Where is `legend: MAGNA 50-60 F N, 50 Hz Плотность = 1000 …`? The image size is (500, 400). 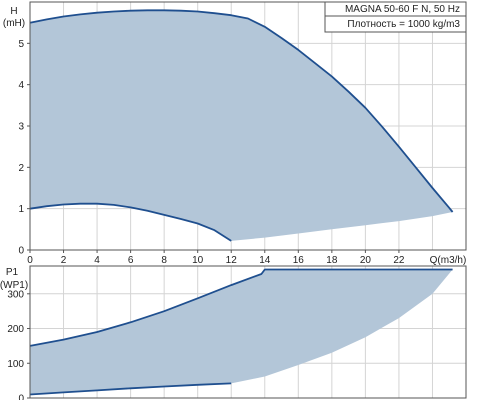
legend: MAGNA 50-60 F N, 50 Hz Плотность = 1000 … is located at coordinates (395, 17).